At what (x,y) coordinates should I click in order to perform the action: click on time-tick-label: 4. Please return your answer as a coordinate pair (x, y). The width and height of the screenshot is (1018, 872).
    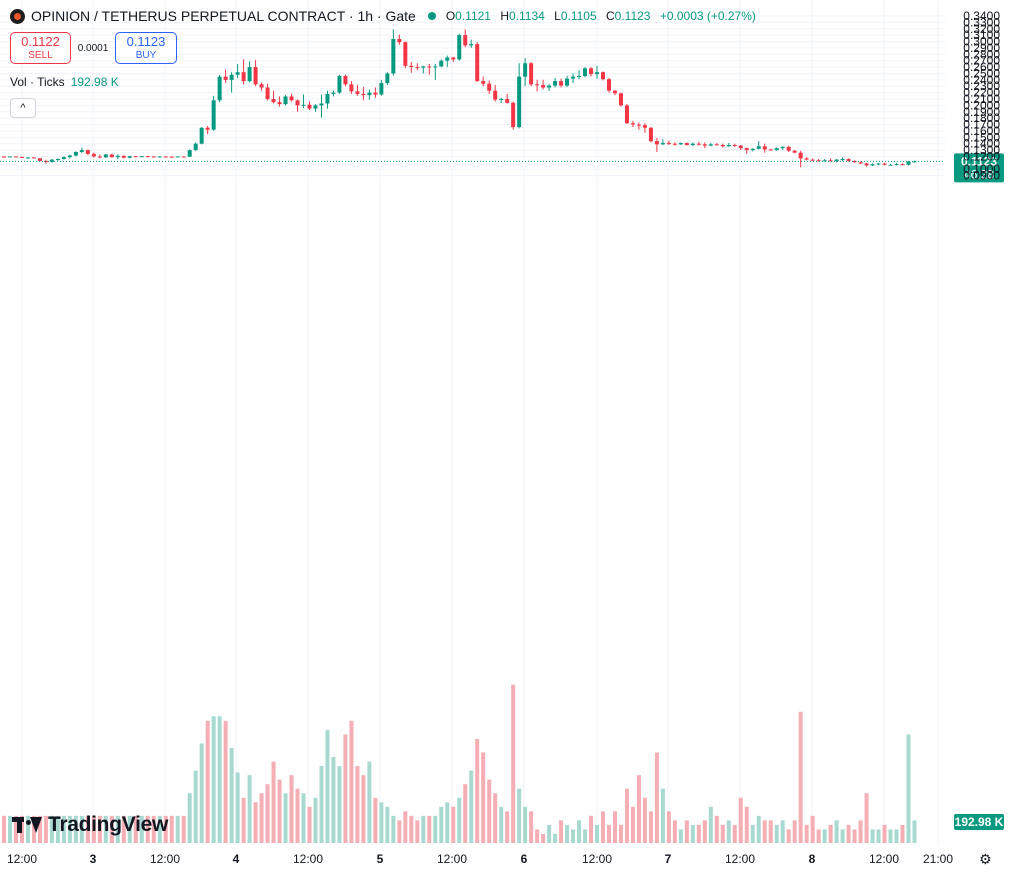
    Looking at the image, I should click on (236, 859).